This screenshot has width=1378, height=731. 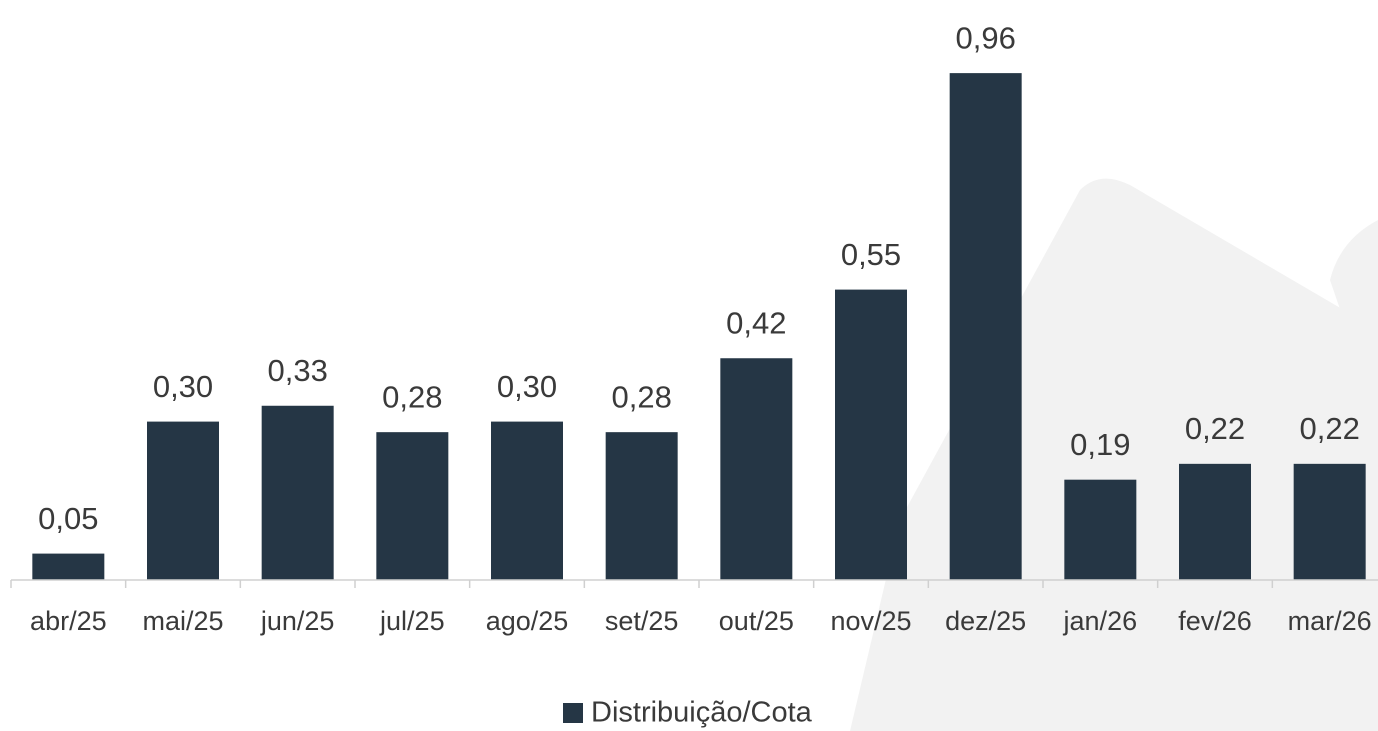 What do you see at coordinates (985, 621) in the screenshot?
I see `x-tick-label: dez/25` at bounding box center [985, 621].